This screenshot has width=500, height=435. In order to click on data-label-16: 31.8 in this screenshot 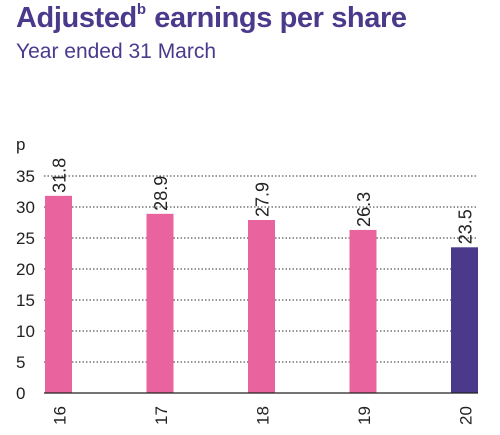, I will do `click(60, 175)`.